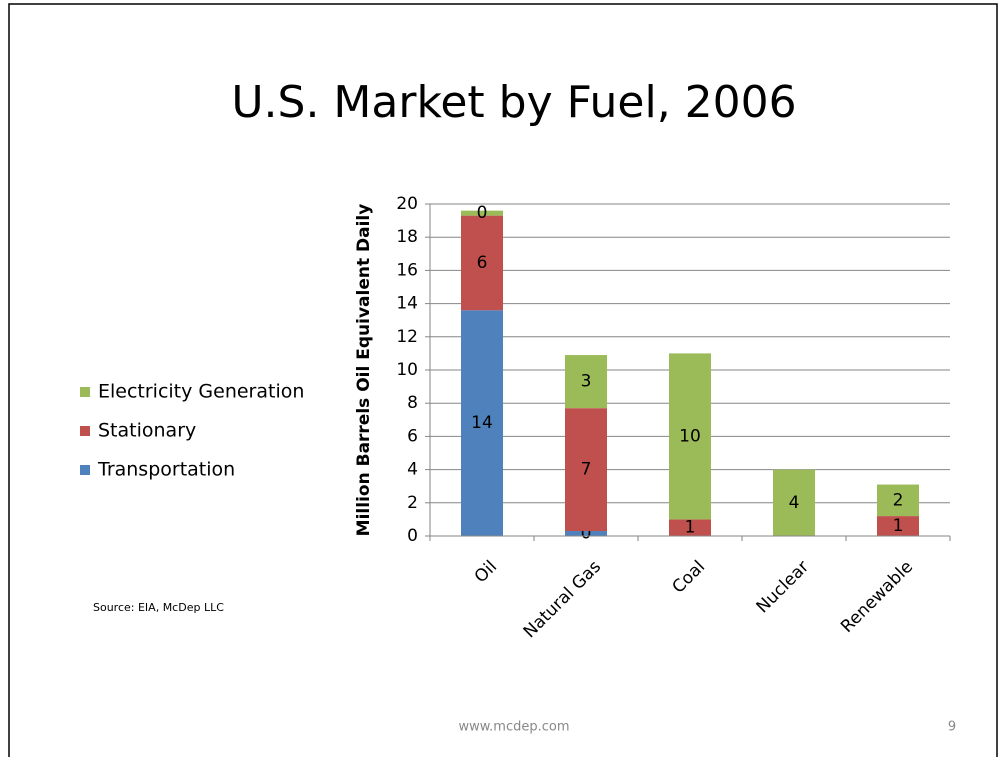  I want to click on y-tick-label: 6, so click(412, 436).